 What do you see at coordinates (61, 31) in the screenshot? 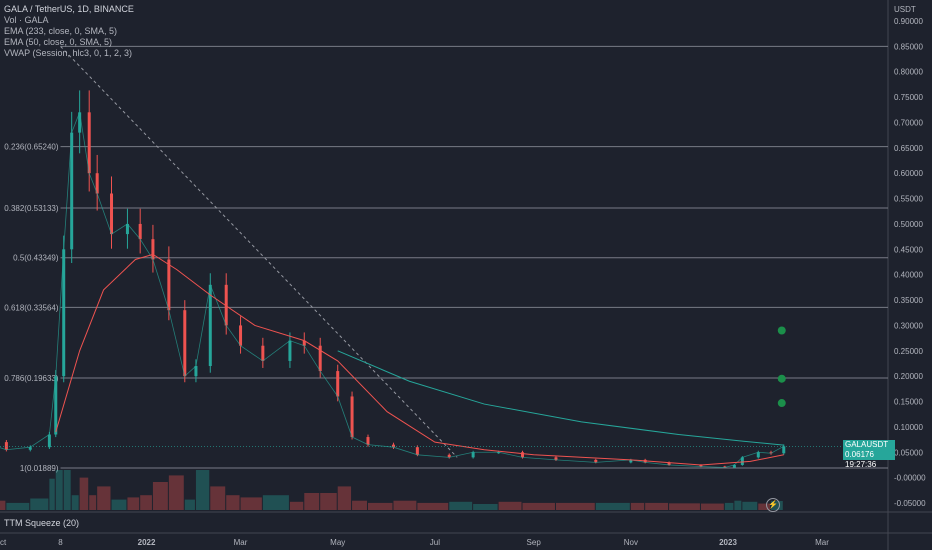
I see `legend-ema233: EMA (233, close, 0, SMA, 5)` at bounding box center [61, 31].